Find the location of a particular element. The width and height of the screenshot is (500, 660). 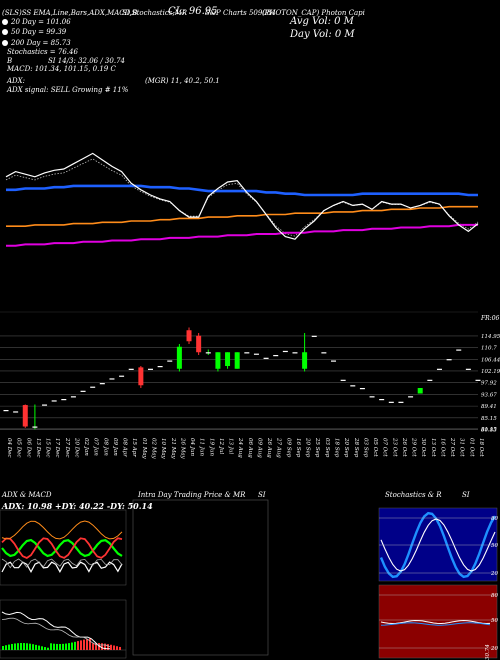

date-tick-label: 13 Oct is located at coordinates (433, 447).